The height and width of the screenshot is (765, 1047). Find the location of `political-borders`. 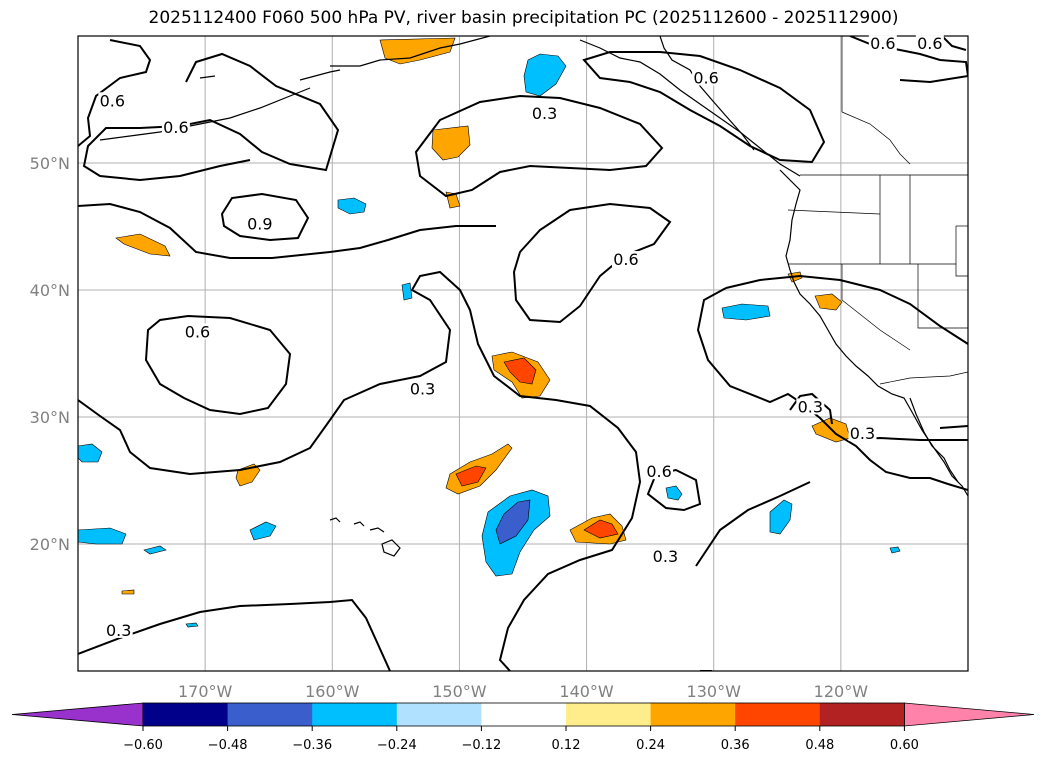

political-borders is located at coordinates (877, 210).